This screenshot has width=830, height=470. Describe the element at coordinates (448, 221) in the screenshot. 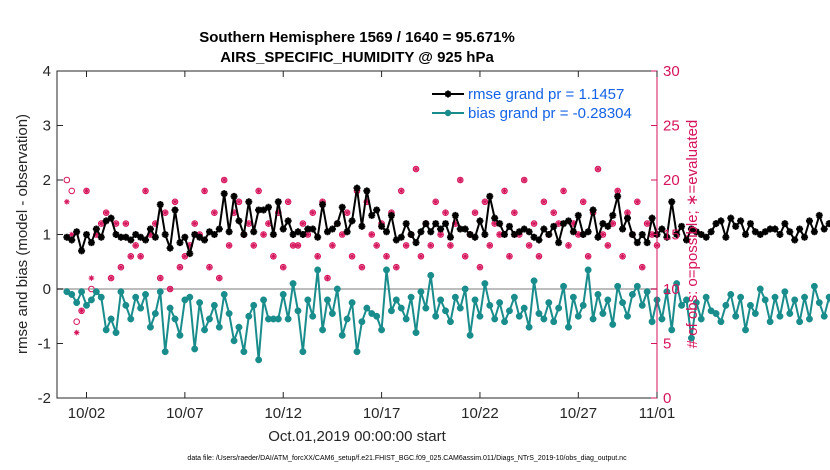

I see `rmse-line` at that location.